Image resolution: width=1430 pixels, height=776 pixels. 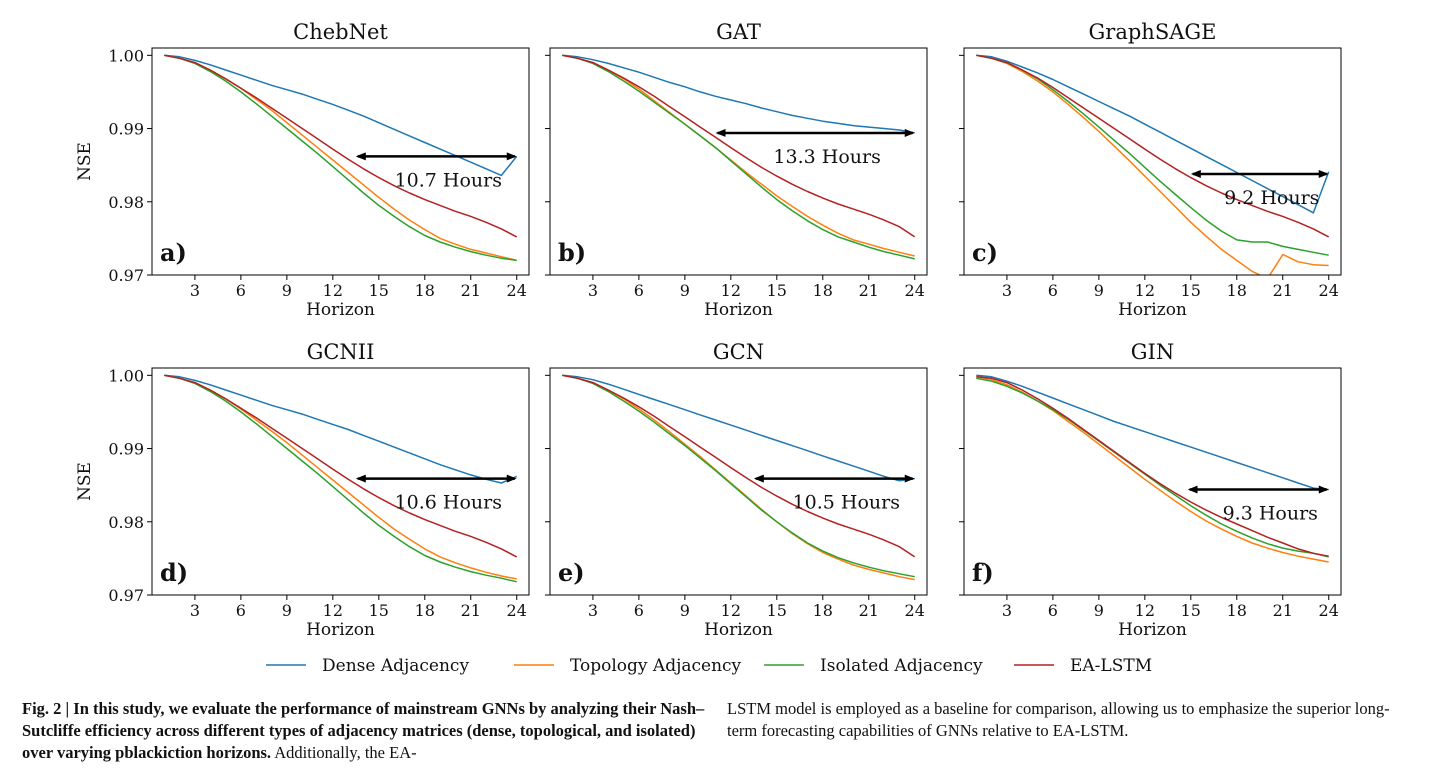 I want to click on chart-title: GraphSAGE, so click(x=1153, y=32).